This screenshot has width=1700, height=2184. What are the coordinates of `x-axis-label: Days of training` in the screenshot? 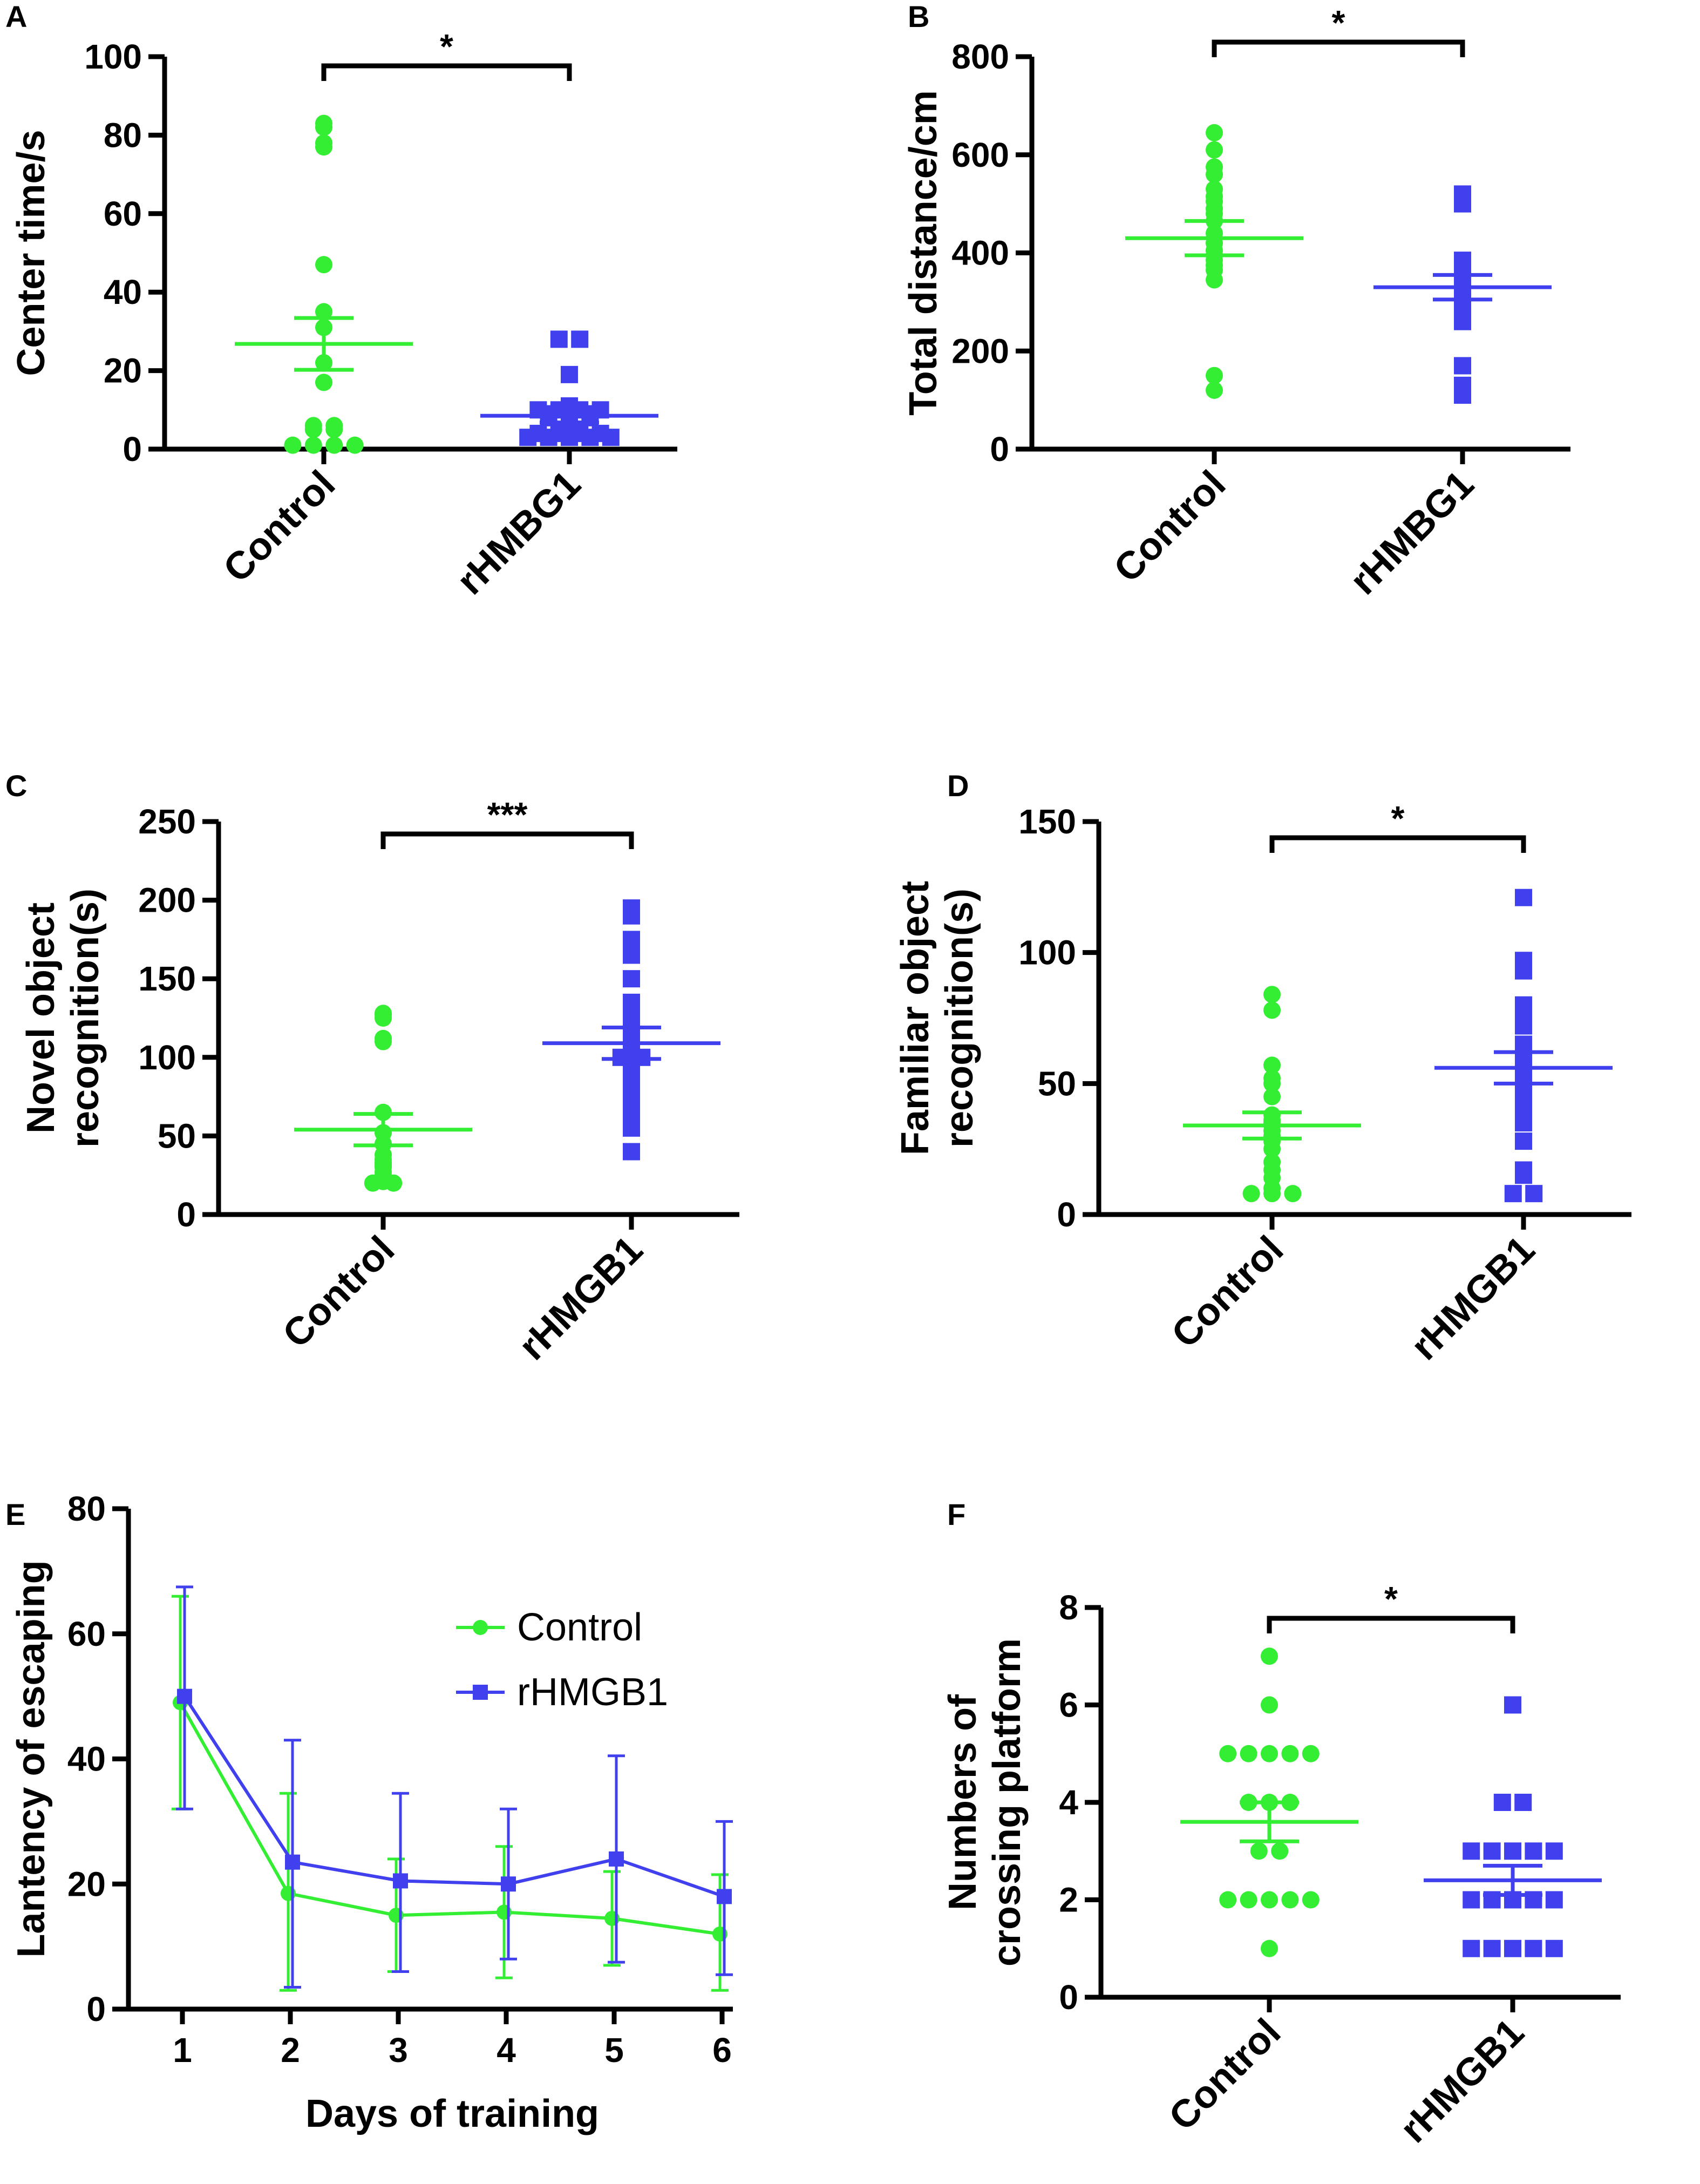 It's located at (452, 2114).